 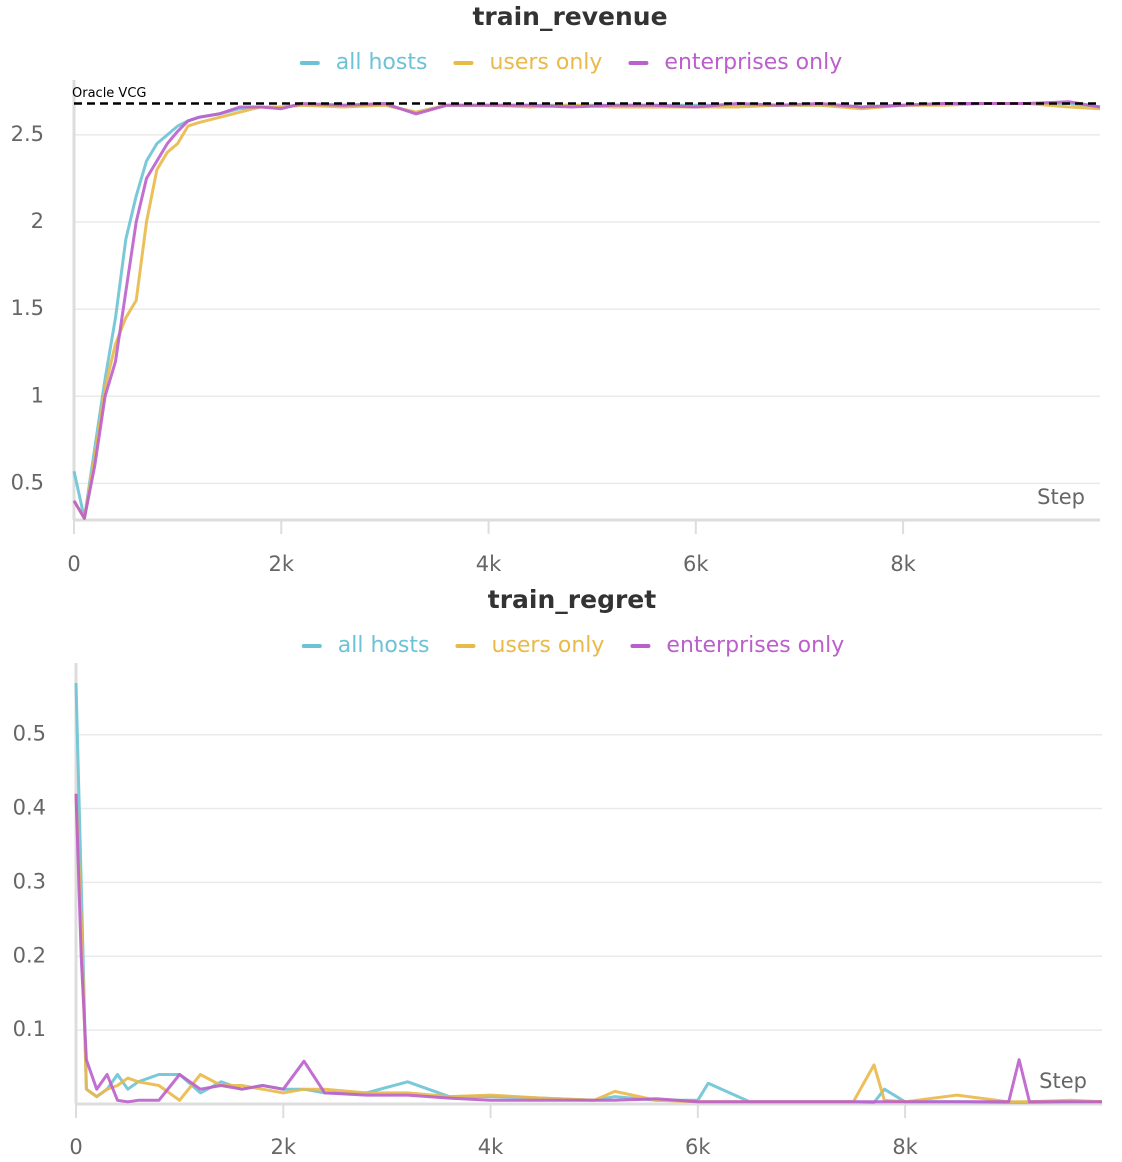 I want to click on y-tick-label: 0.1, so click(x=29, y=1029).